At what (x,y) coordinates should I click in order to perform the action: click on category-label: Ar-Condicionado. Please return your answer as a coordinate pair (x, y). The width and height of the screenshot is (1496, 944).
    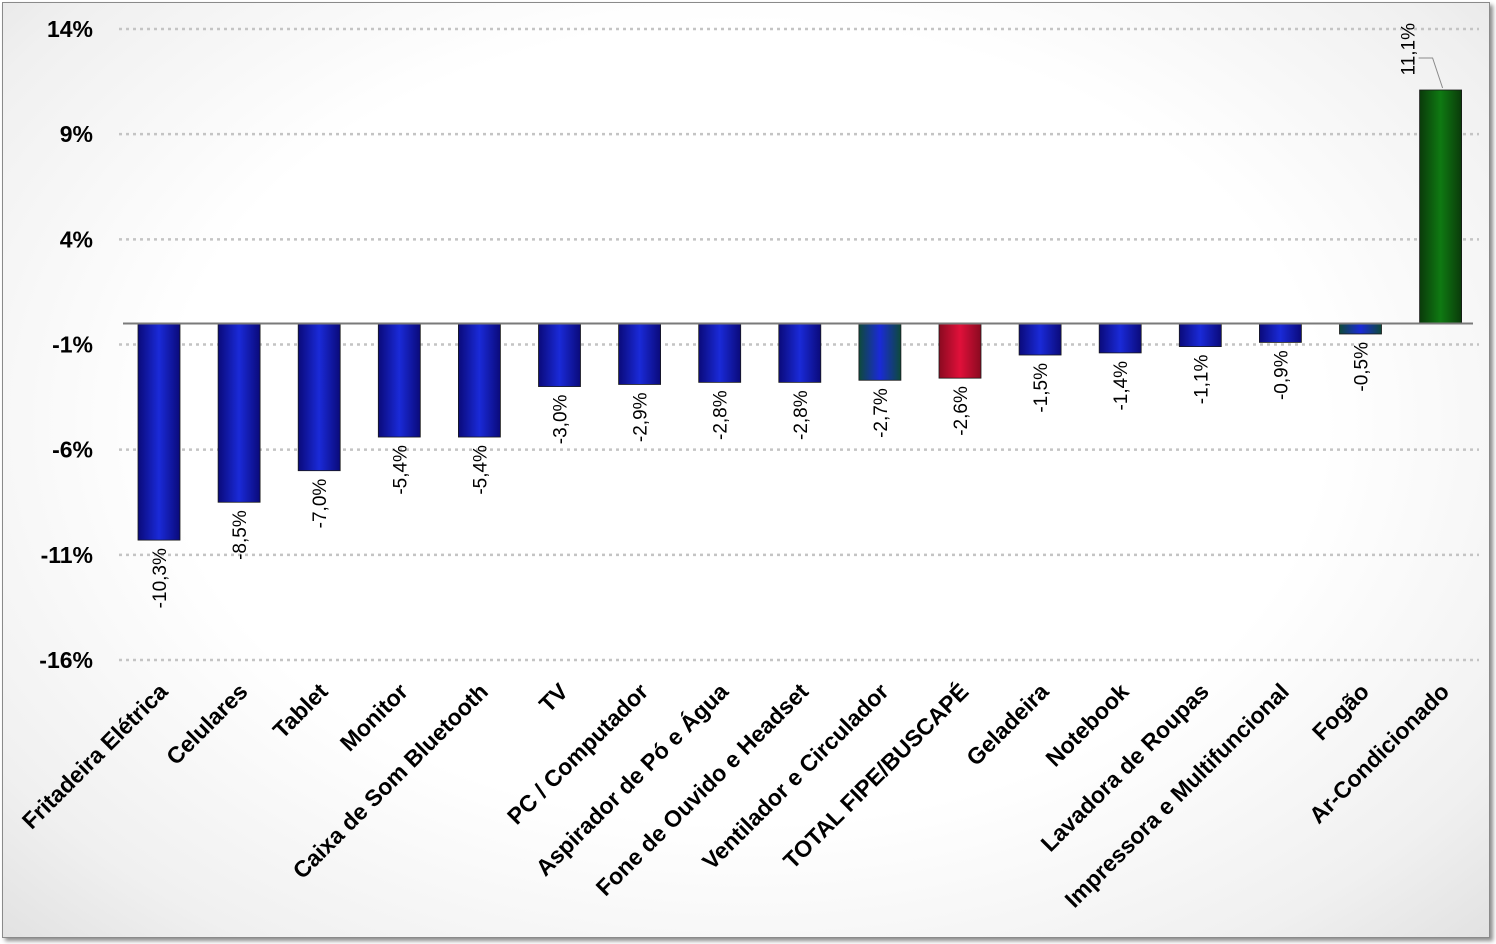
    Looking at the image, I should click on (1379, 753).